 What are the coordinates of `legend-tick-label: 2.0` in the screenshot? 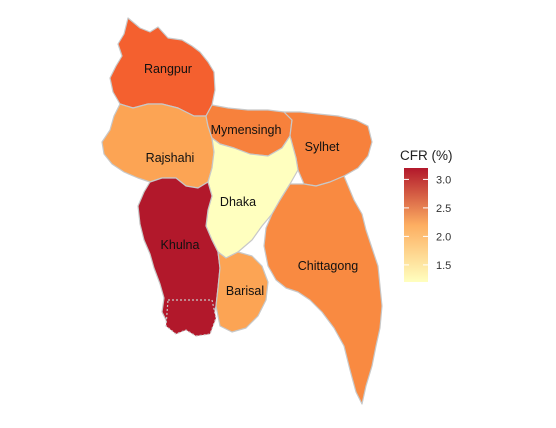 It's located at (443, 237).